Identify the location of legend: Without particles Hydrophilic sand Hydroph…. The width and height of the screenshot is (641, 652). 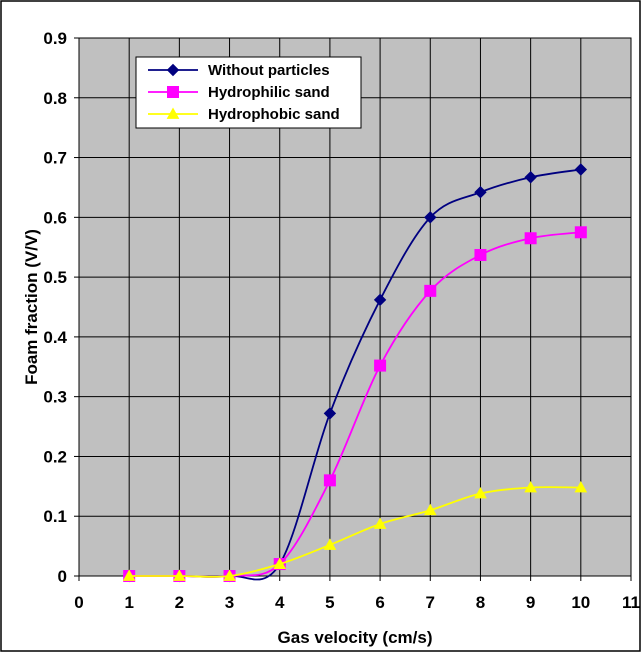
(248, 92).